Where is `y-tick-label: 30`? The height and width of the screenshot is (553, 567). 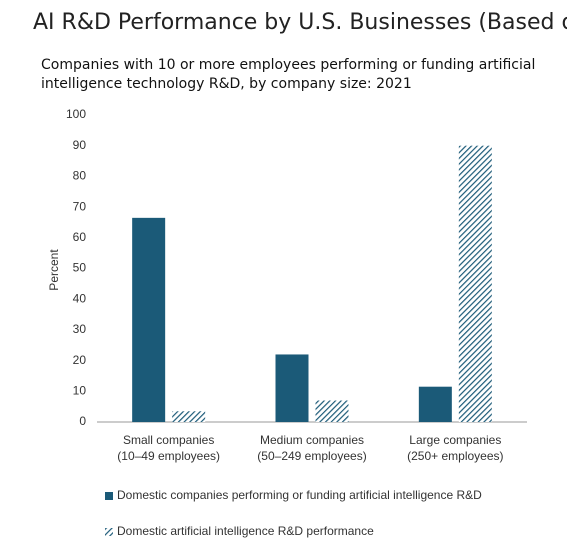
y-tick-label: 30 is located at coordinates (80, 329).